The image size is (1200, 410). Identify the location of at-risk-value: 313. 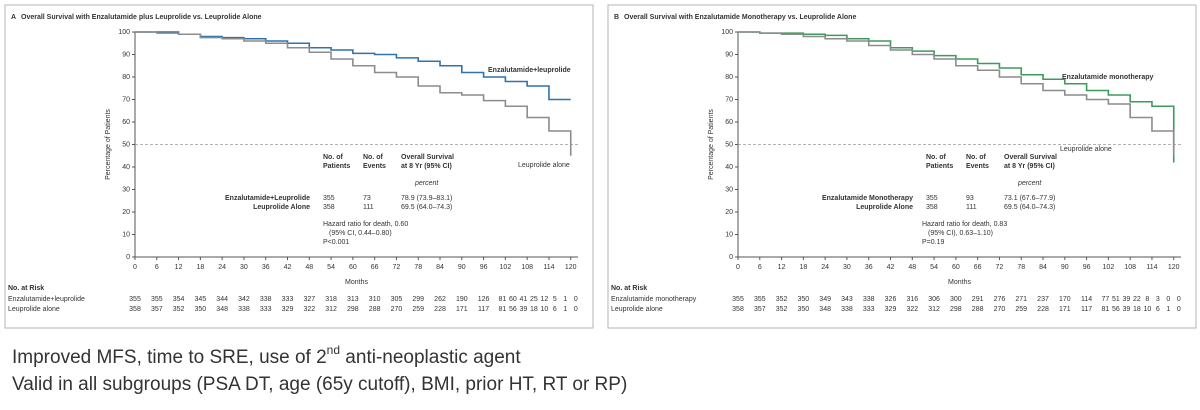
(353, 299).